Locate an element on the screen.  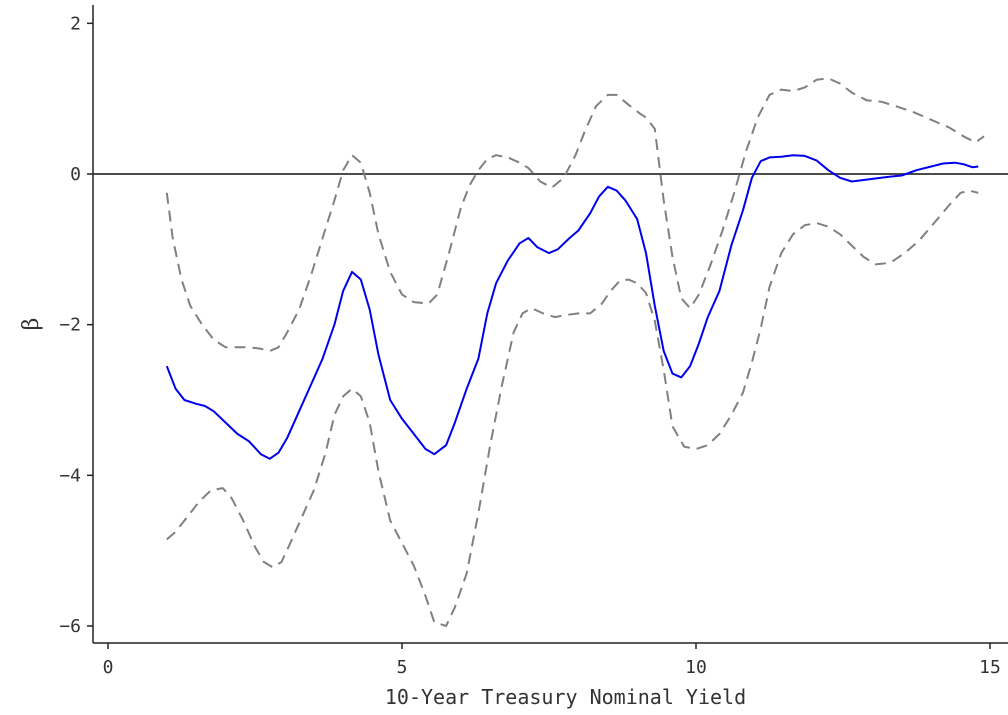
x-tick-label: 15 is located at coordinates (990, 667).